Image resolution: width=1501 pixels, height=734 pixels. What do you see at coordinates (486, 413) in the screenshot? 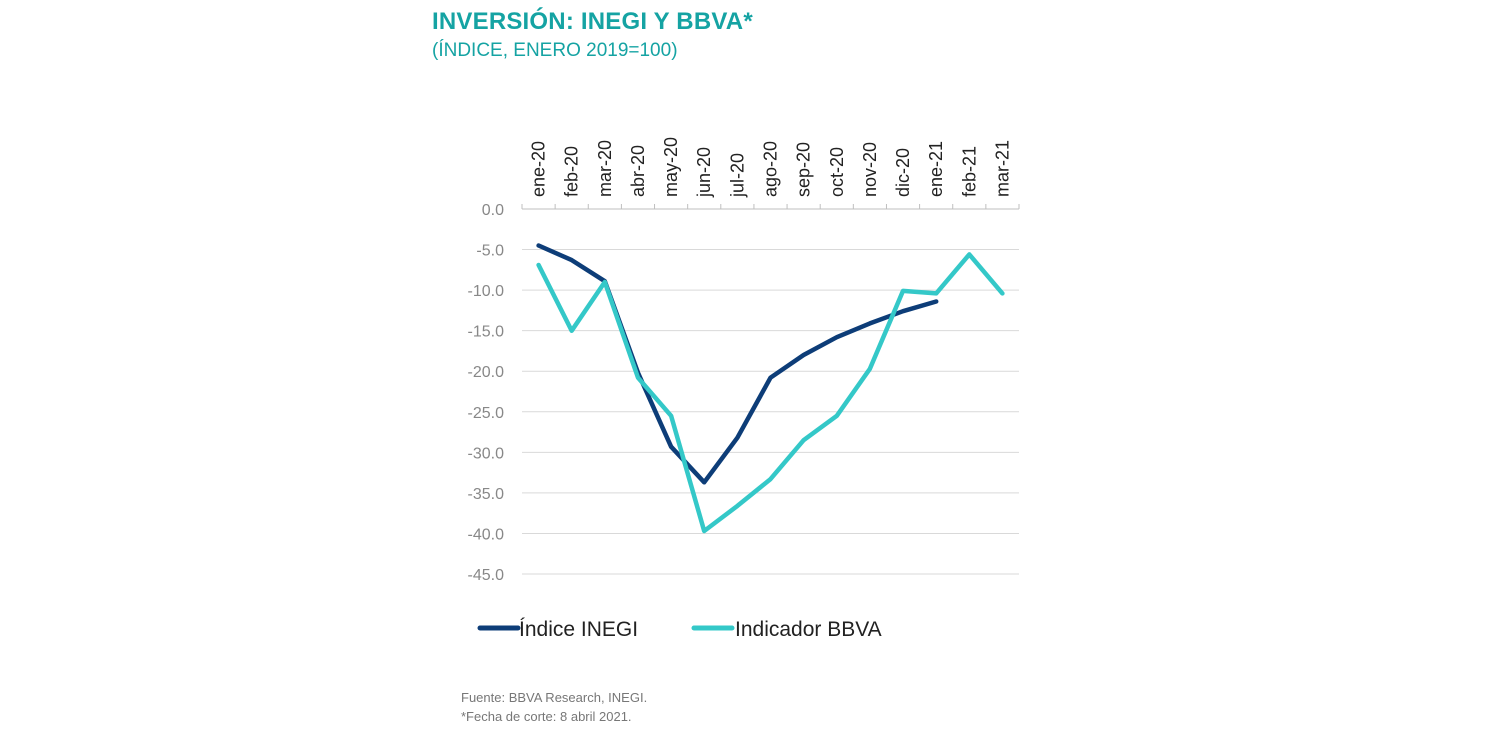
I see `y-tick-label: -25.0` at bounding box center [486, 413].